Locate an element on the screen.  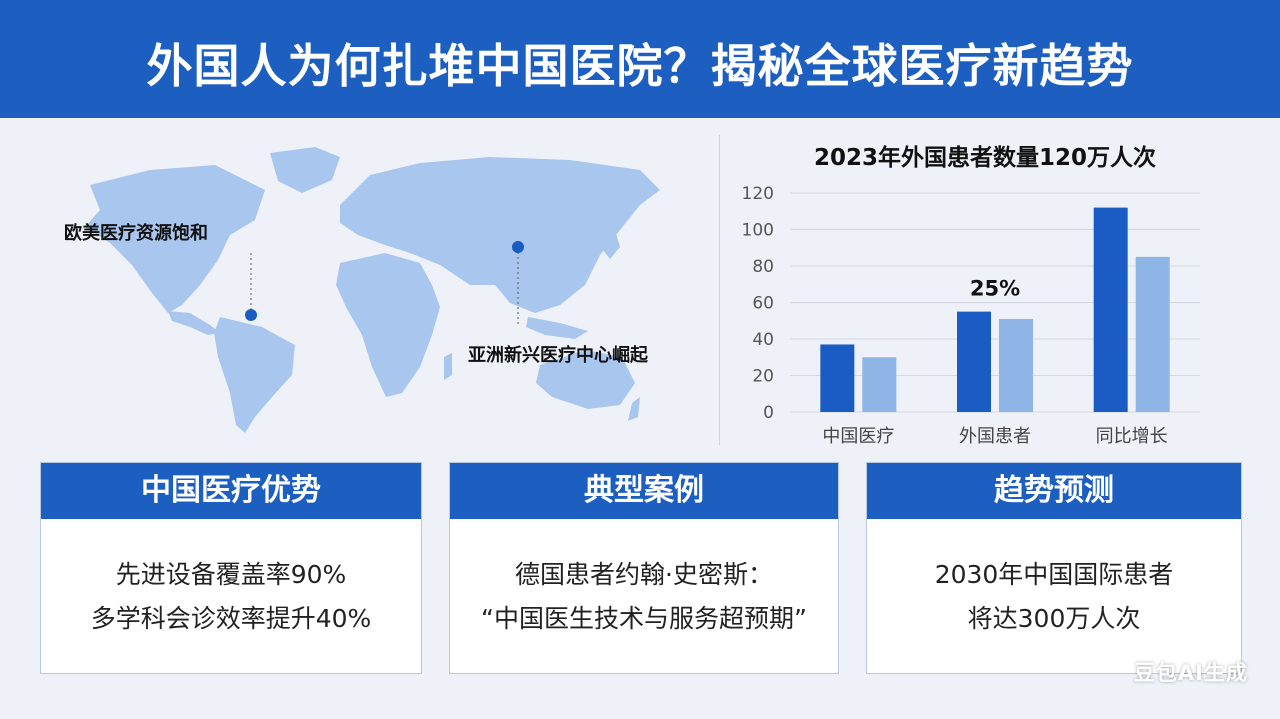
x-tick-label: 中国医疗 is located at coordinates (858, 436).